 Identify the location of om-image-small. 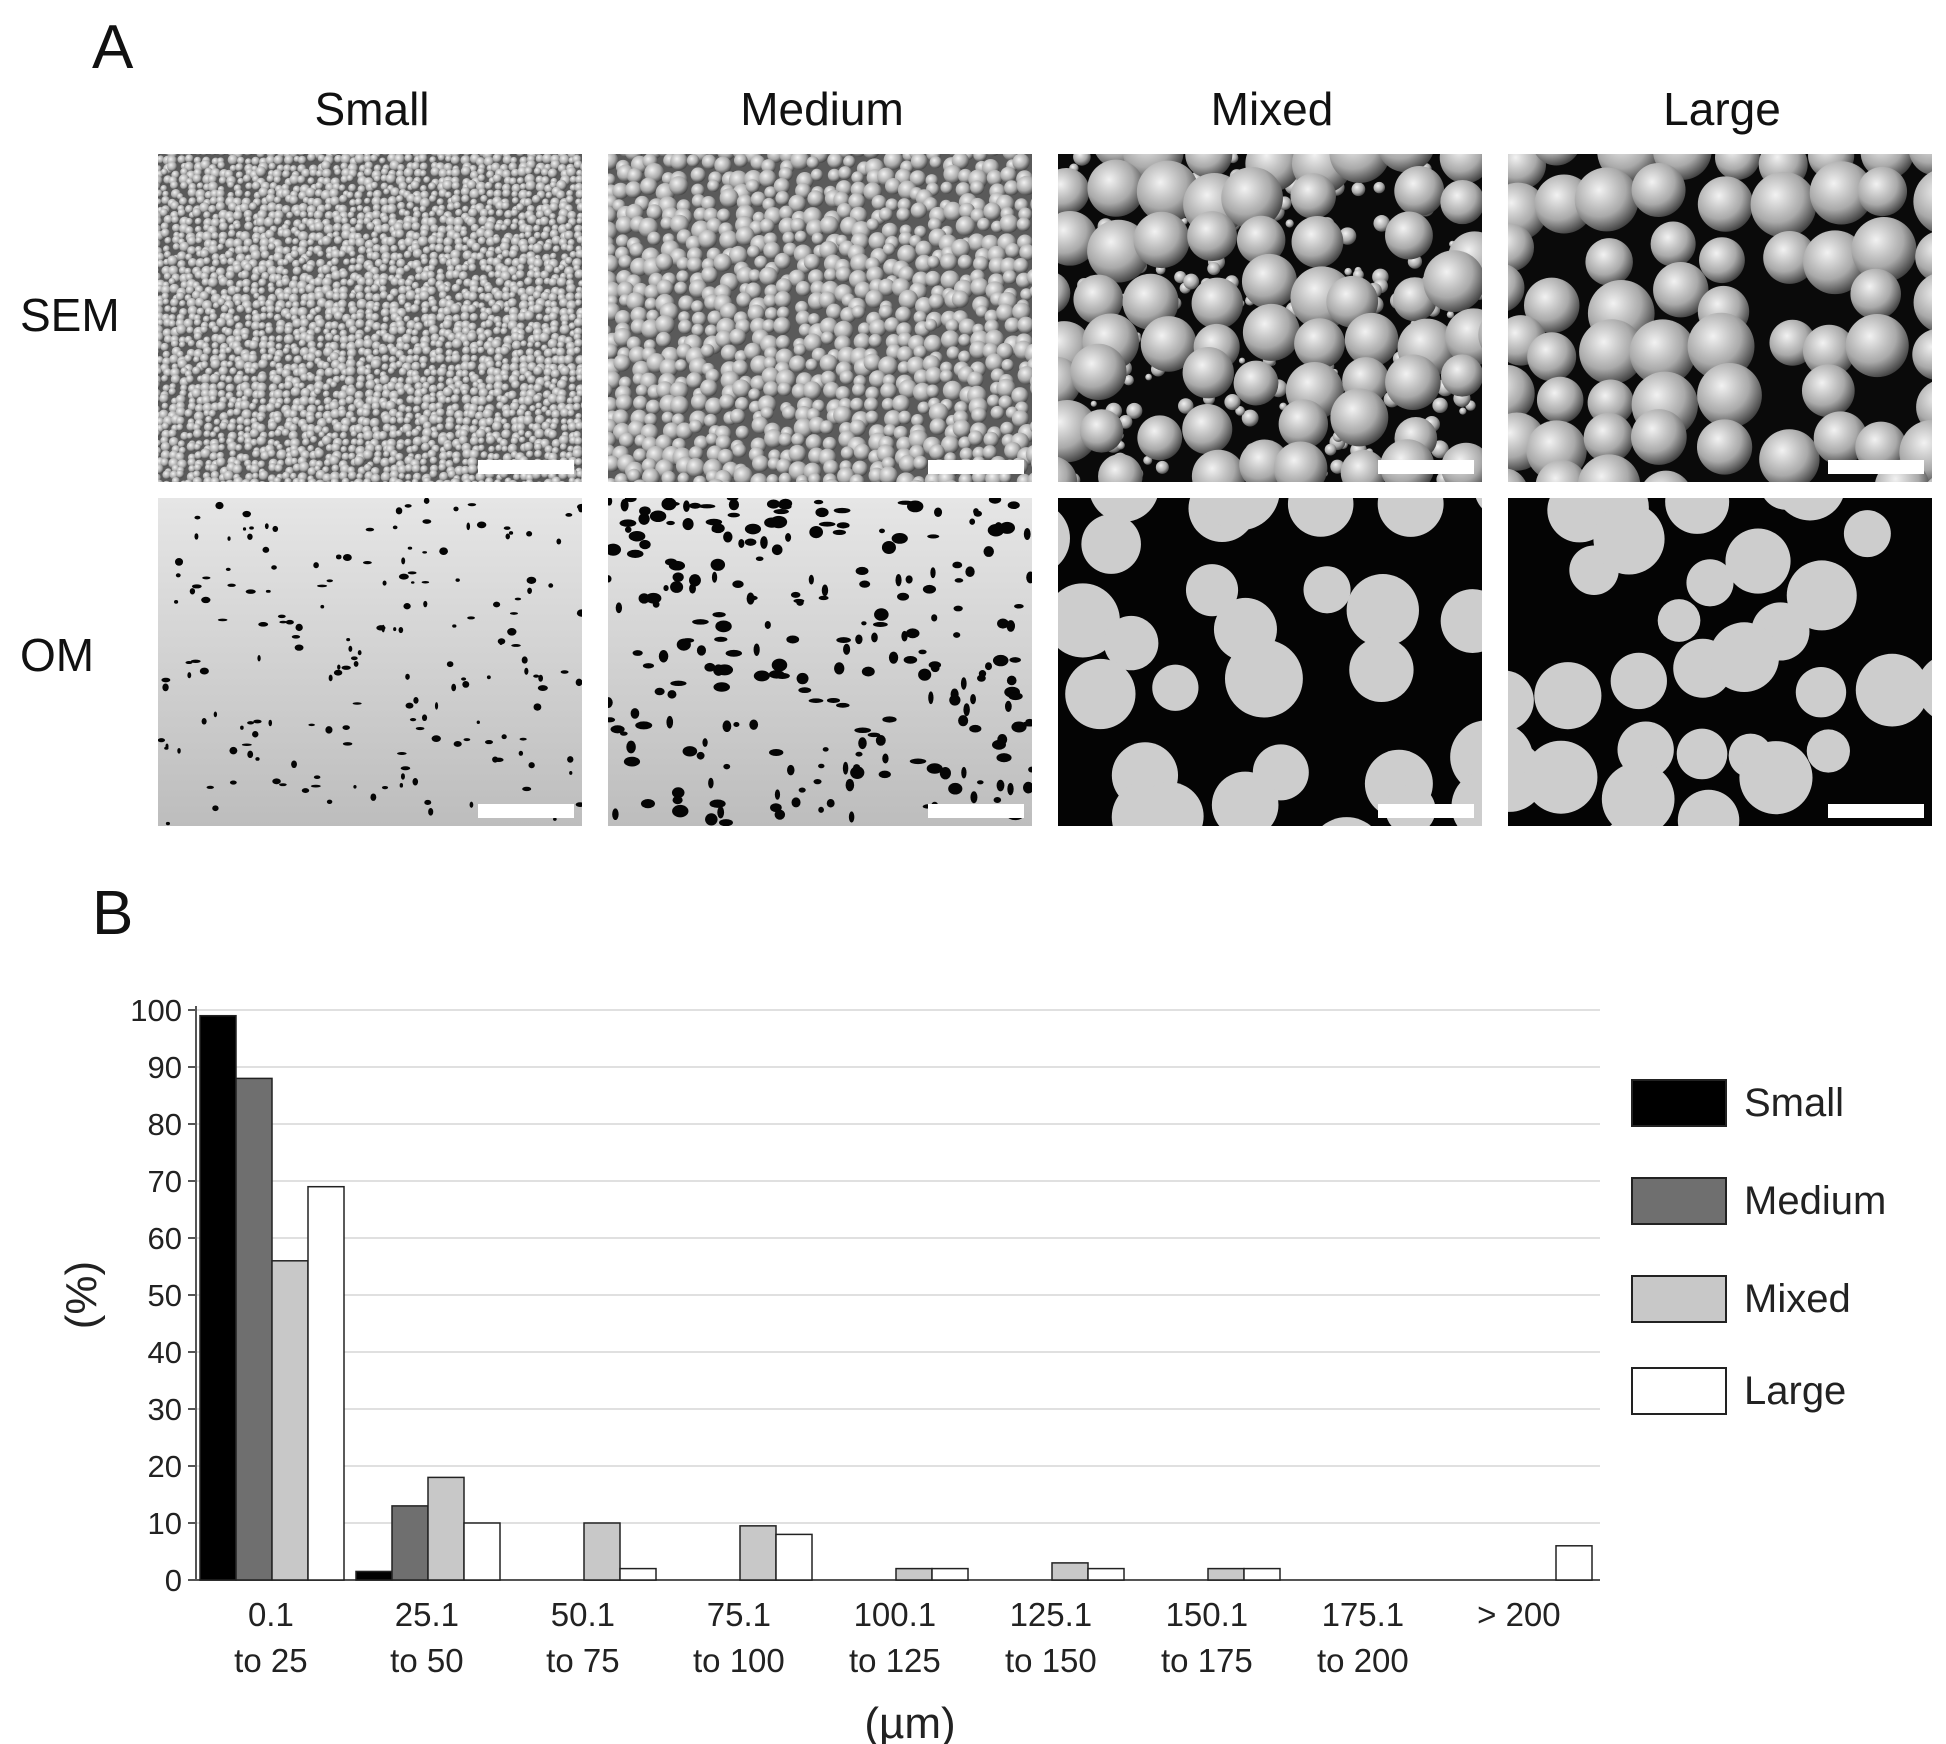
(370, 662).